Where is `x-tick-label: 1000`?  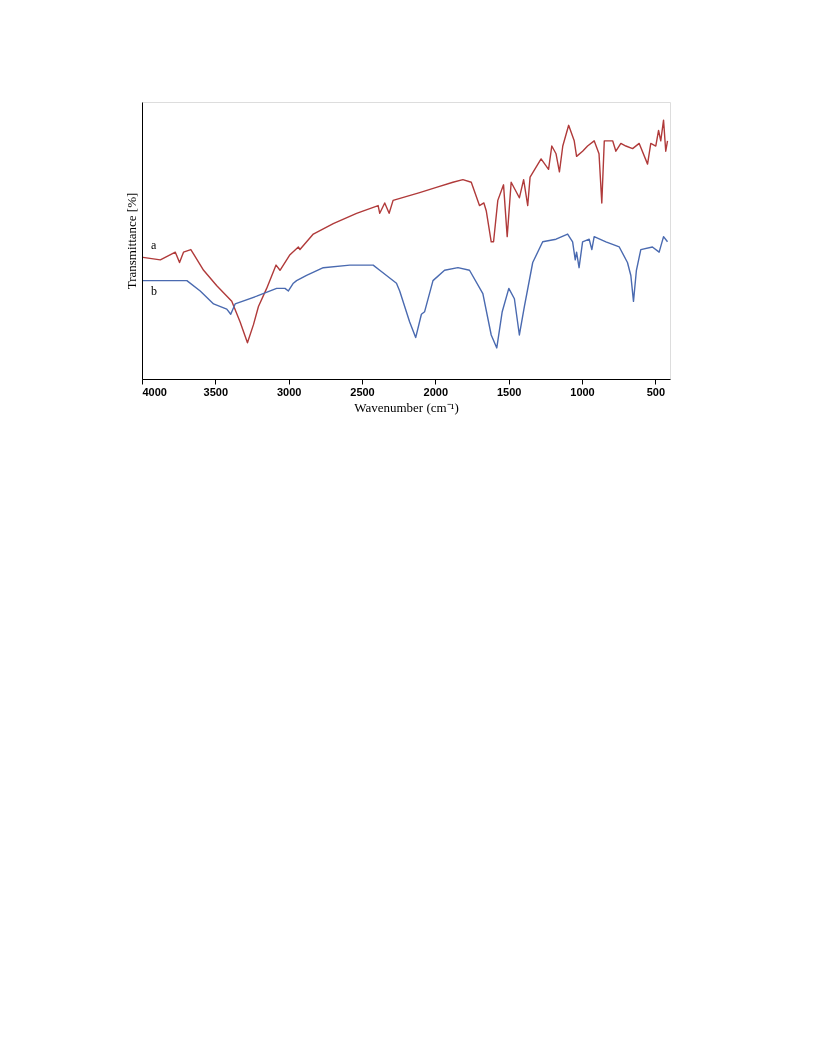
x-tick-label: 1000 is located at coordinates (582, 391).